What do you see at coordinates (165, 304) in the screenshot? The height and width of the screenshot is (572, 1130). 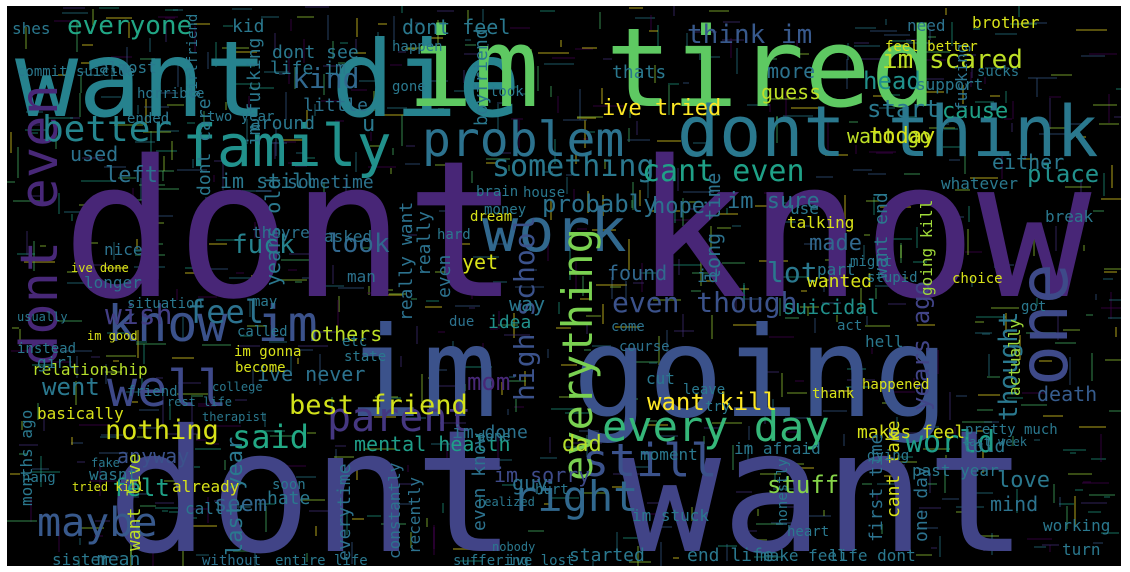 I see `cloud-word: situation` at bounding box center [165, 304].